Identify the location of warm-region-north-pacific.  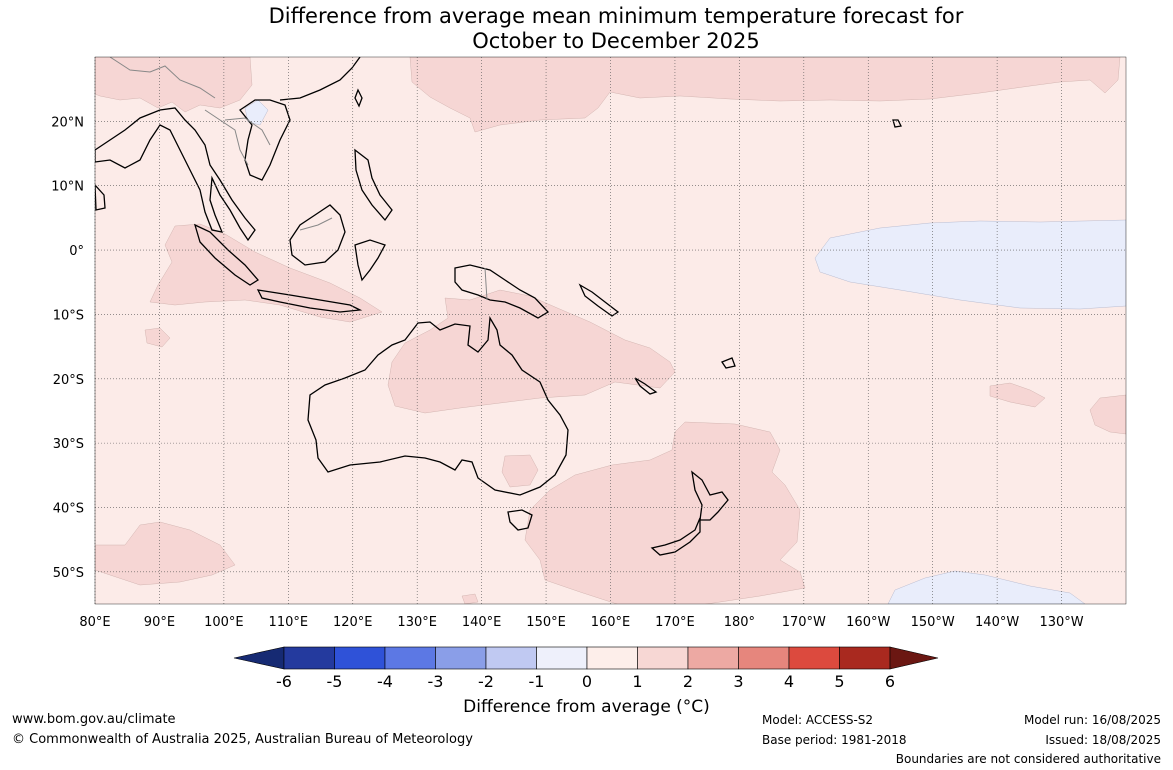
(765, 95).